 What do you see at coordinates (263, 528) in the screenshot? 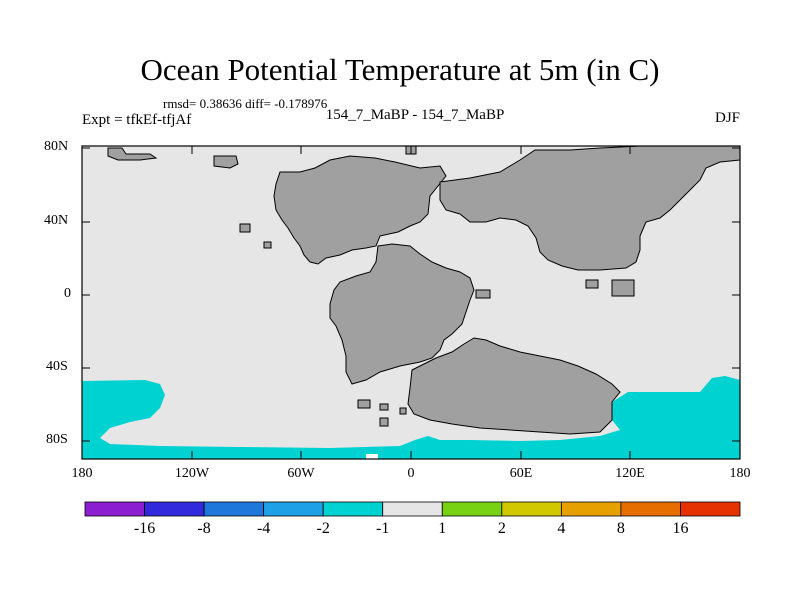
I see `colorbar-label: -4` at bounding box center [263, 528].